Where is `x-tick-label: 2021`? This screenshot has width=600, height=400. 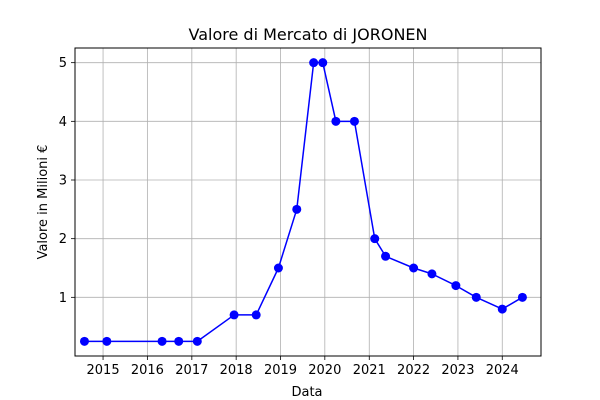
x-tick-label: 2021 is located at coordinates (369, 370).